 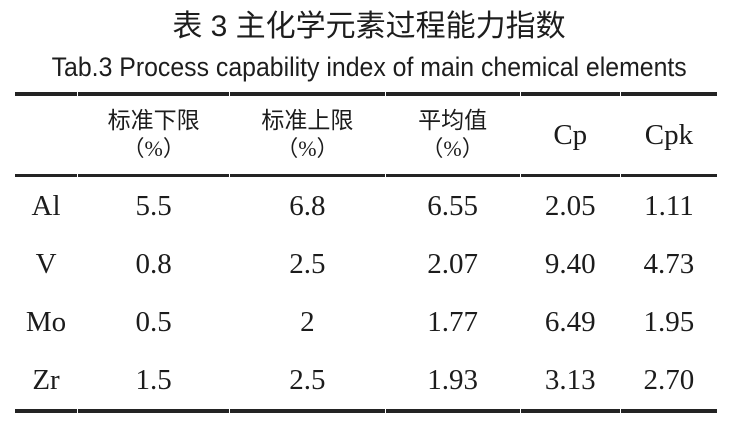 I want to click on header-label-cpk: Cpk, so click(x=669, y=135).